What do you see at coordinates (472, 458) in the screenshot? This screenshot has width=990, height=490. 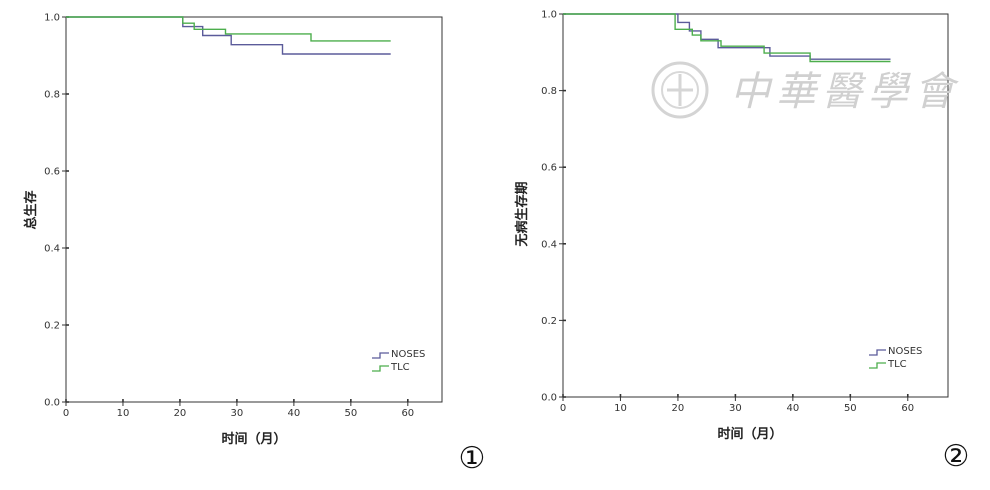 I see `panel-label: ①` at bounding box center [472, 458].